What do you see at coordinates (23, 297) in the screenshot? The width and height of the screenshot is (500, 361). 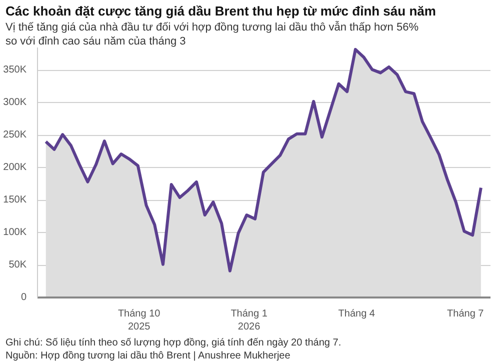 I see `y-tick-label: 0` at bounding box center [23, 297].